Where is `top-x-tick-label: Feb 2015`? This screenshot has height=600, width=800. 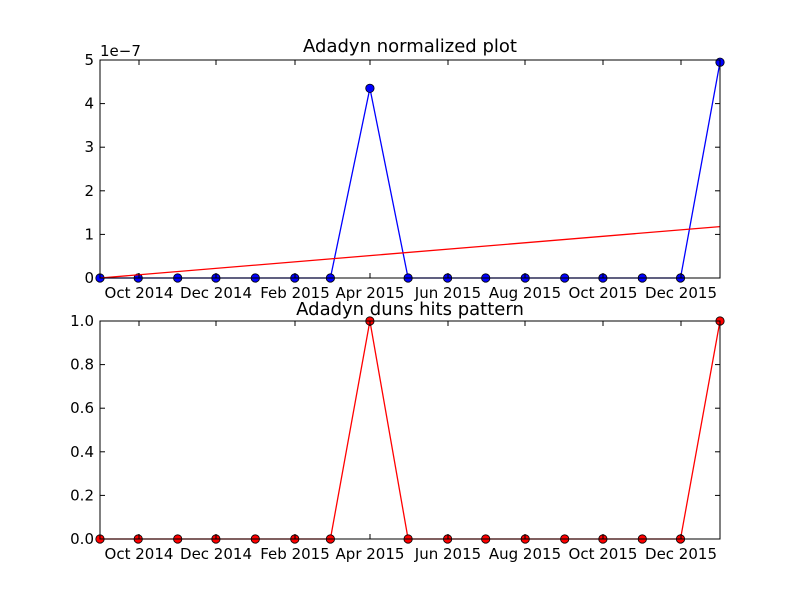
top-x-tick-label: Feb 2015 is located at coordinates (295, 293).